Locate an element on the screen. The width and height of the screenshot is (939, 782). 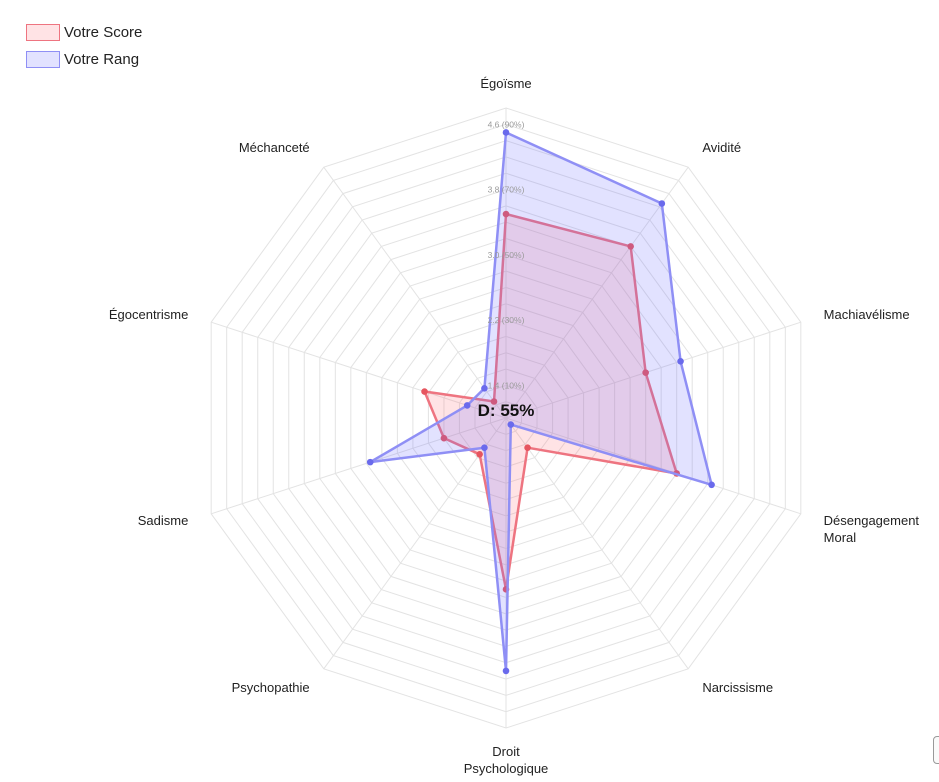
tick-label: 2.2 (30%) is located at coordinates (506, 320).